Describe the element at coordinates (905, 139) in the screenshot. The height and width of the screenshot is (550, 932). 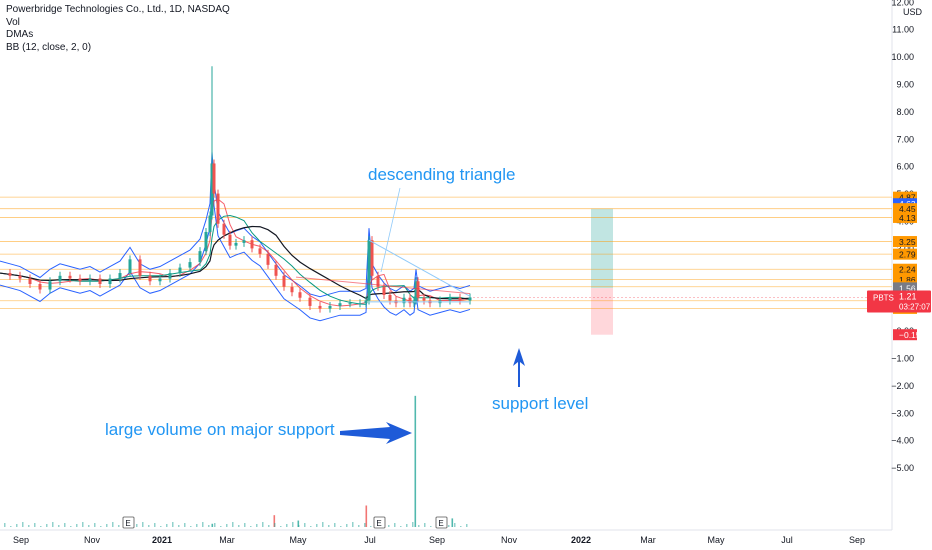
I see `y-tick-label: 7.00` at that location.